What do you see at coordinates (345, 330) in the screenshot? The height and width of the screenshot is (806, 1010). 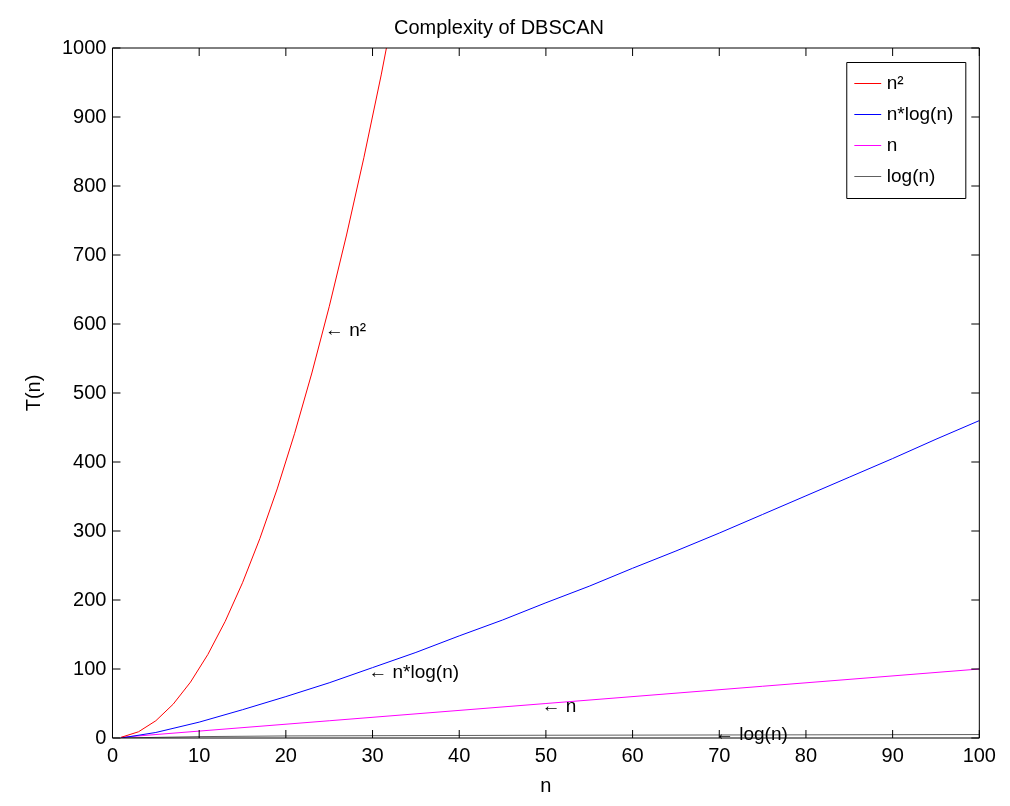 I see `annotation: ← n²` at bounding box center [345, 330].